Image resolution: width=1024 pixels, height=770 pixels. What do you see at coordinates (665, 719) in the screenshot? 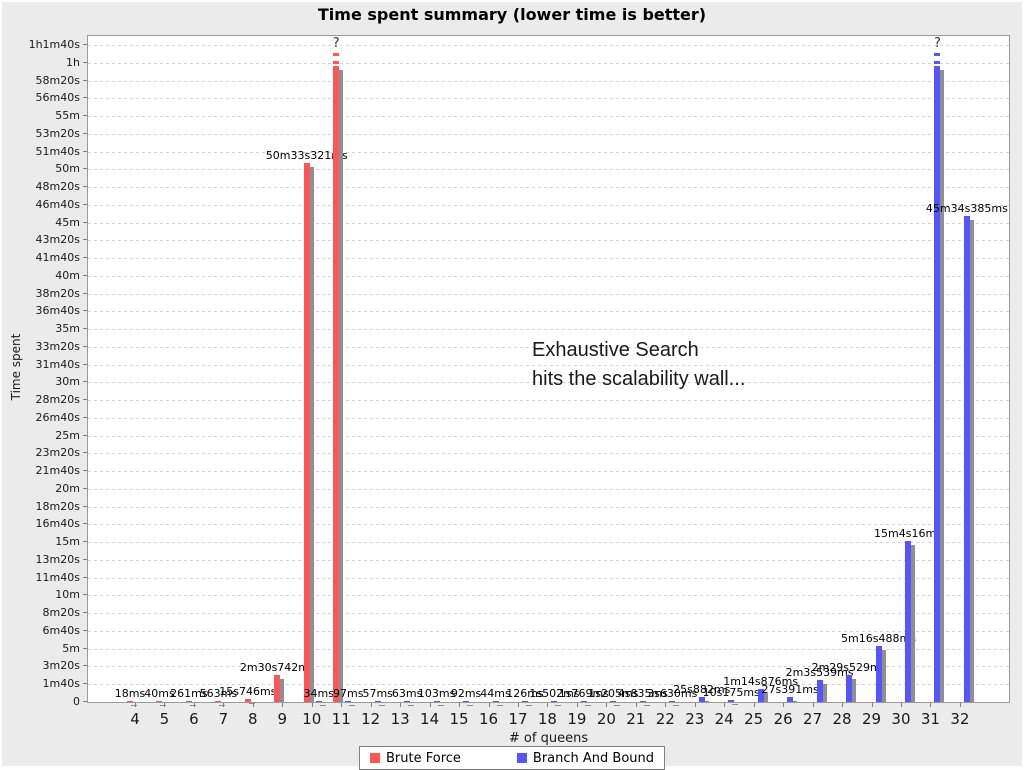
I see `x-tick-label: 22` at bounding box center [665, 719].